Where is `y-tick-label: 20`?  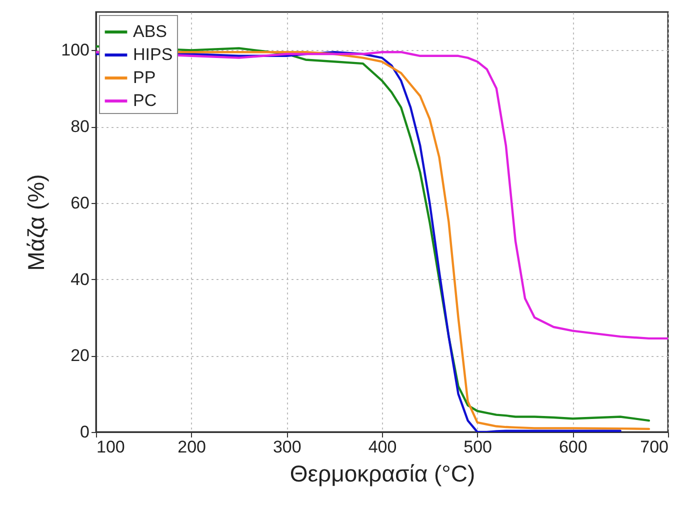 y-tick-label: 20 is located at coordinates (80, 356).